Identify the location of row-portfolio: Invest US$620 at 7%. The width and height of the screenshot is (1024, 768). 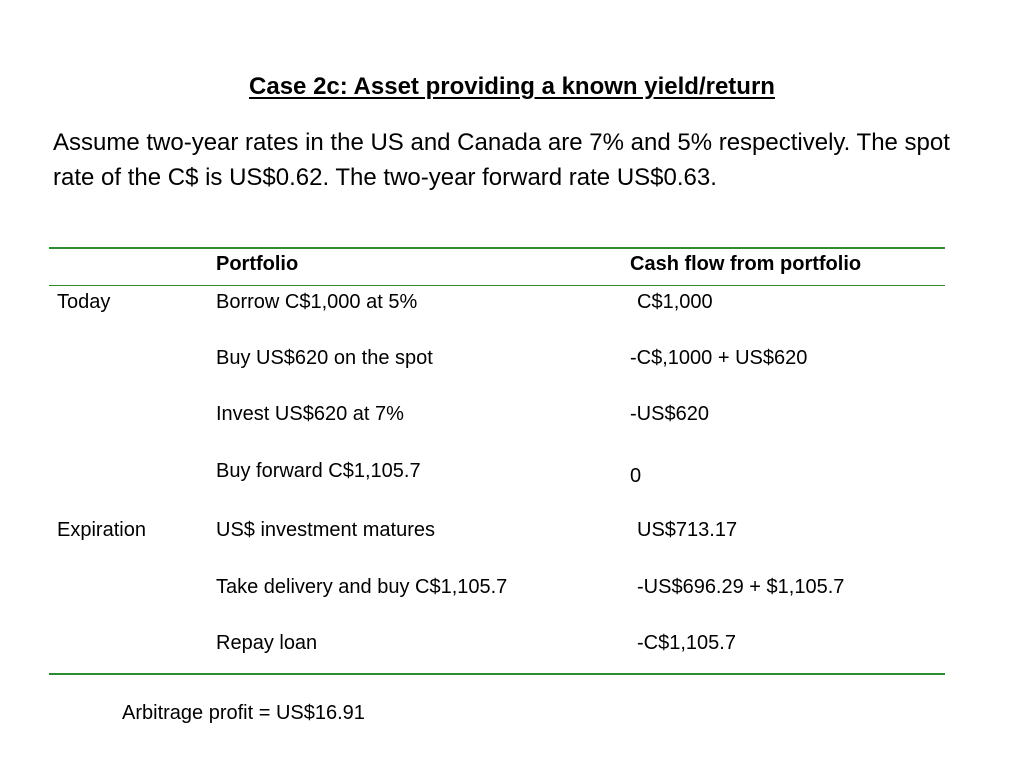
(310, 414).